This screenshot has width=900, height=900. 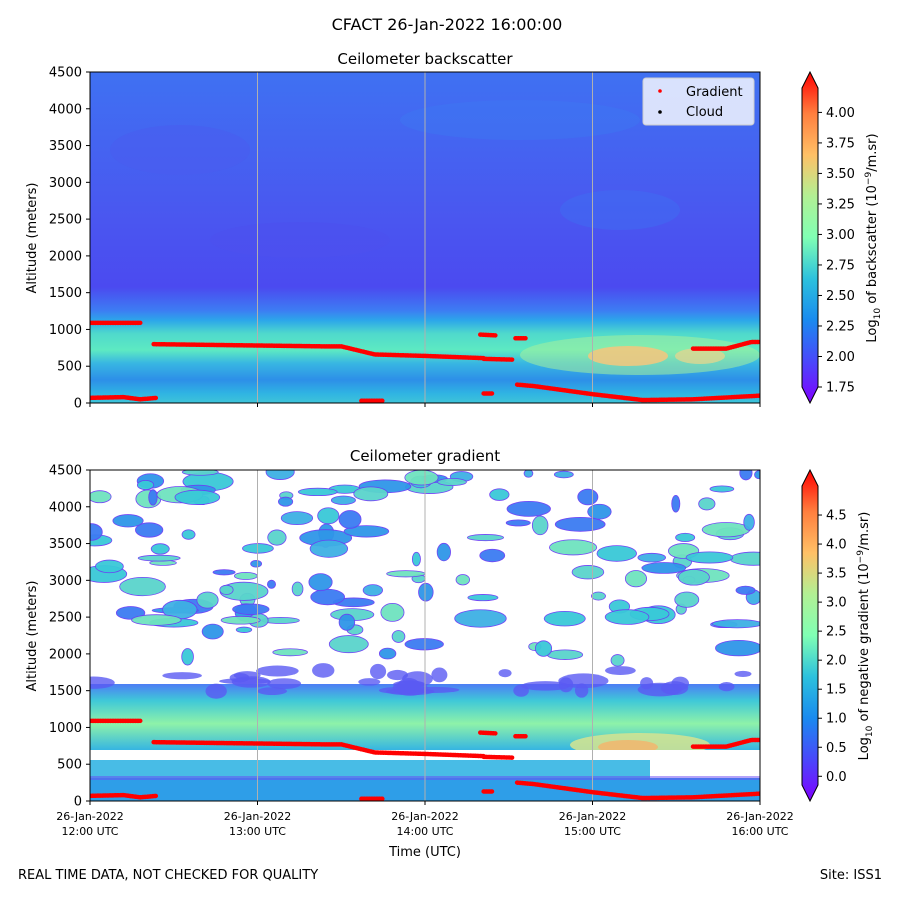 I want to click on x-tick-time: 13:00 UTC, so click(x=257, y=831).